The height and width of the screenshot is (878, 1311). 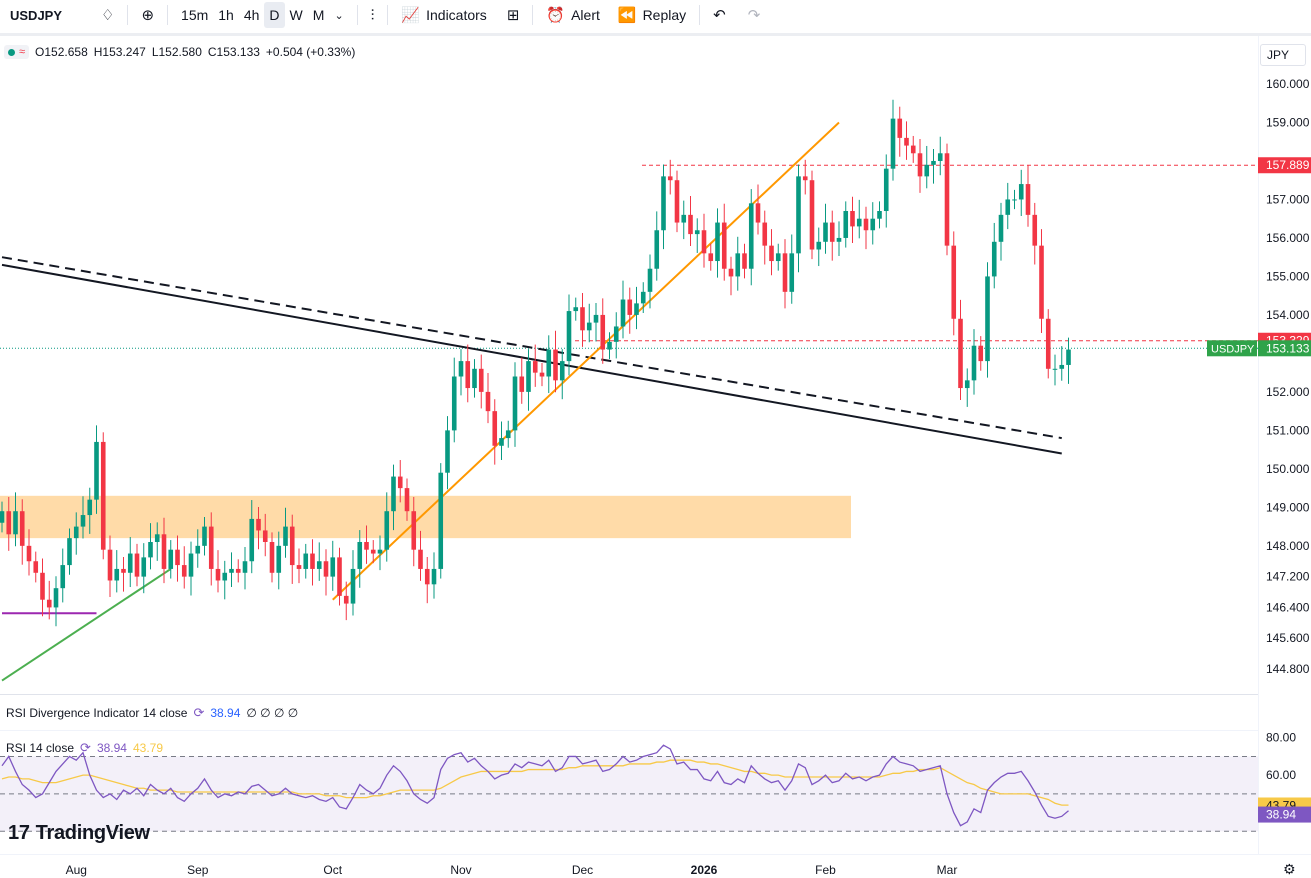 What do you see at coordinates (1288, 392) in the screenshot?
I see `price-tick-label: 152.000` at bounding box center [1288, 392].